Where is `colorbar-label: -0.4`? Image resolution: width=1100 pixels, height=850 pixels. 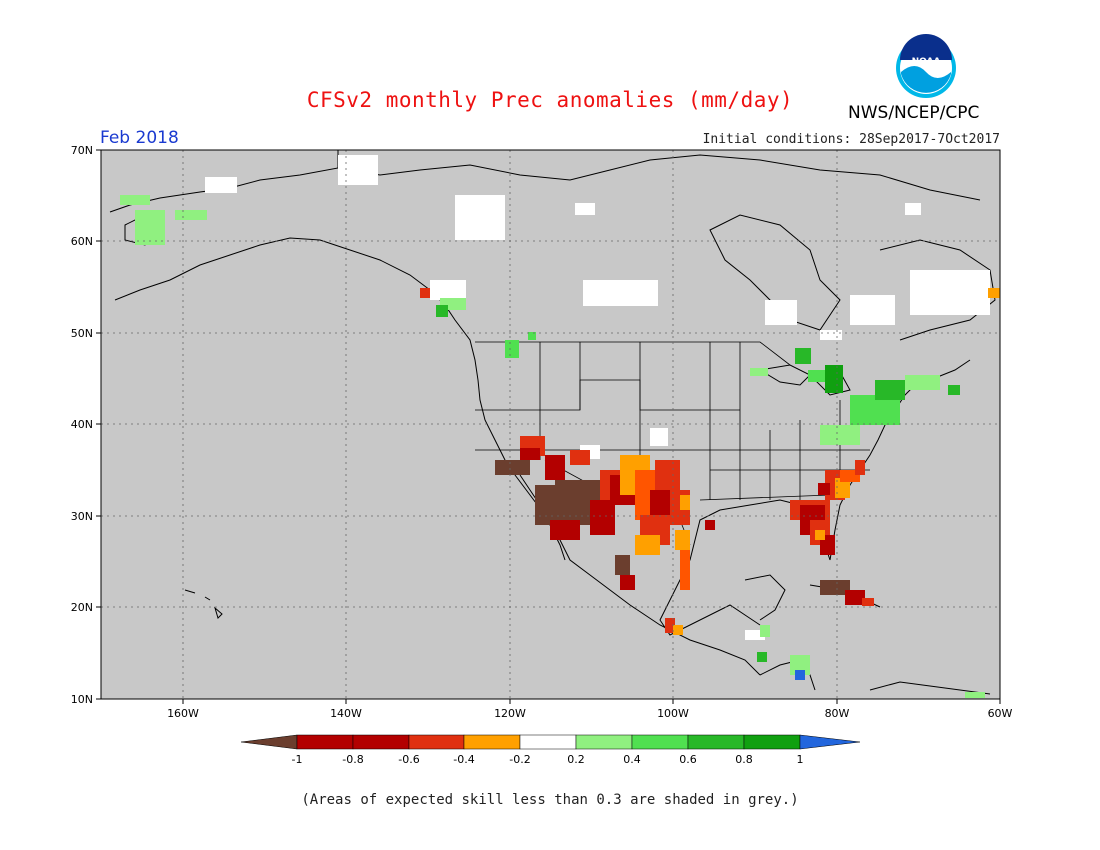
colorbar-label: -0.4 is located at coordinates (463, 759).